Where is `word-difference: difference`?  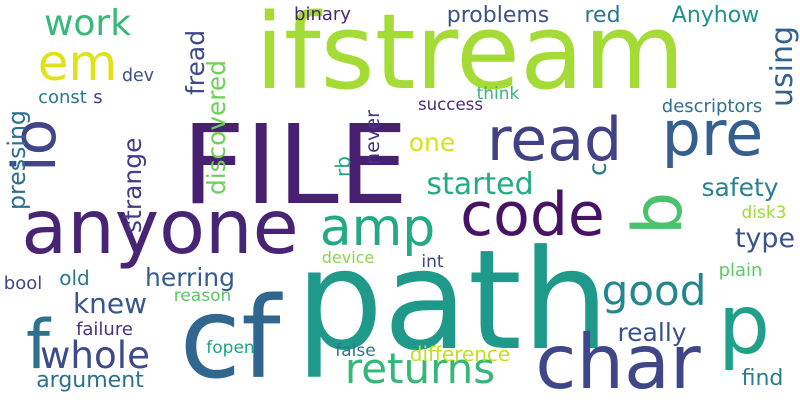 word-difference: difference is located at coordinates (460, 354).